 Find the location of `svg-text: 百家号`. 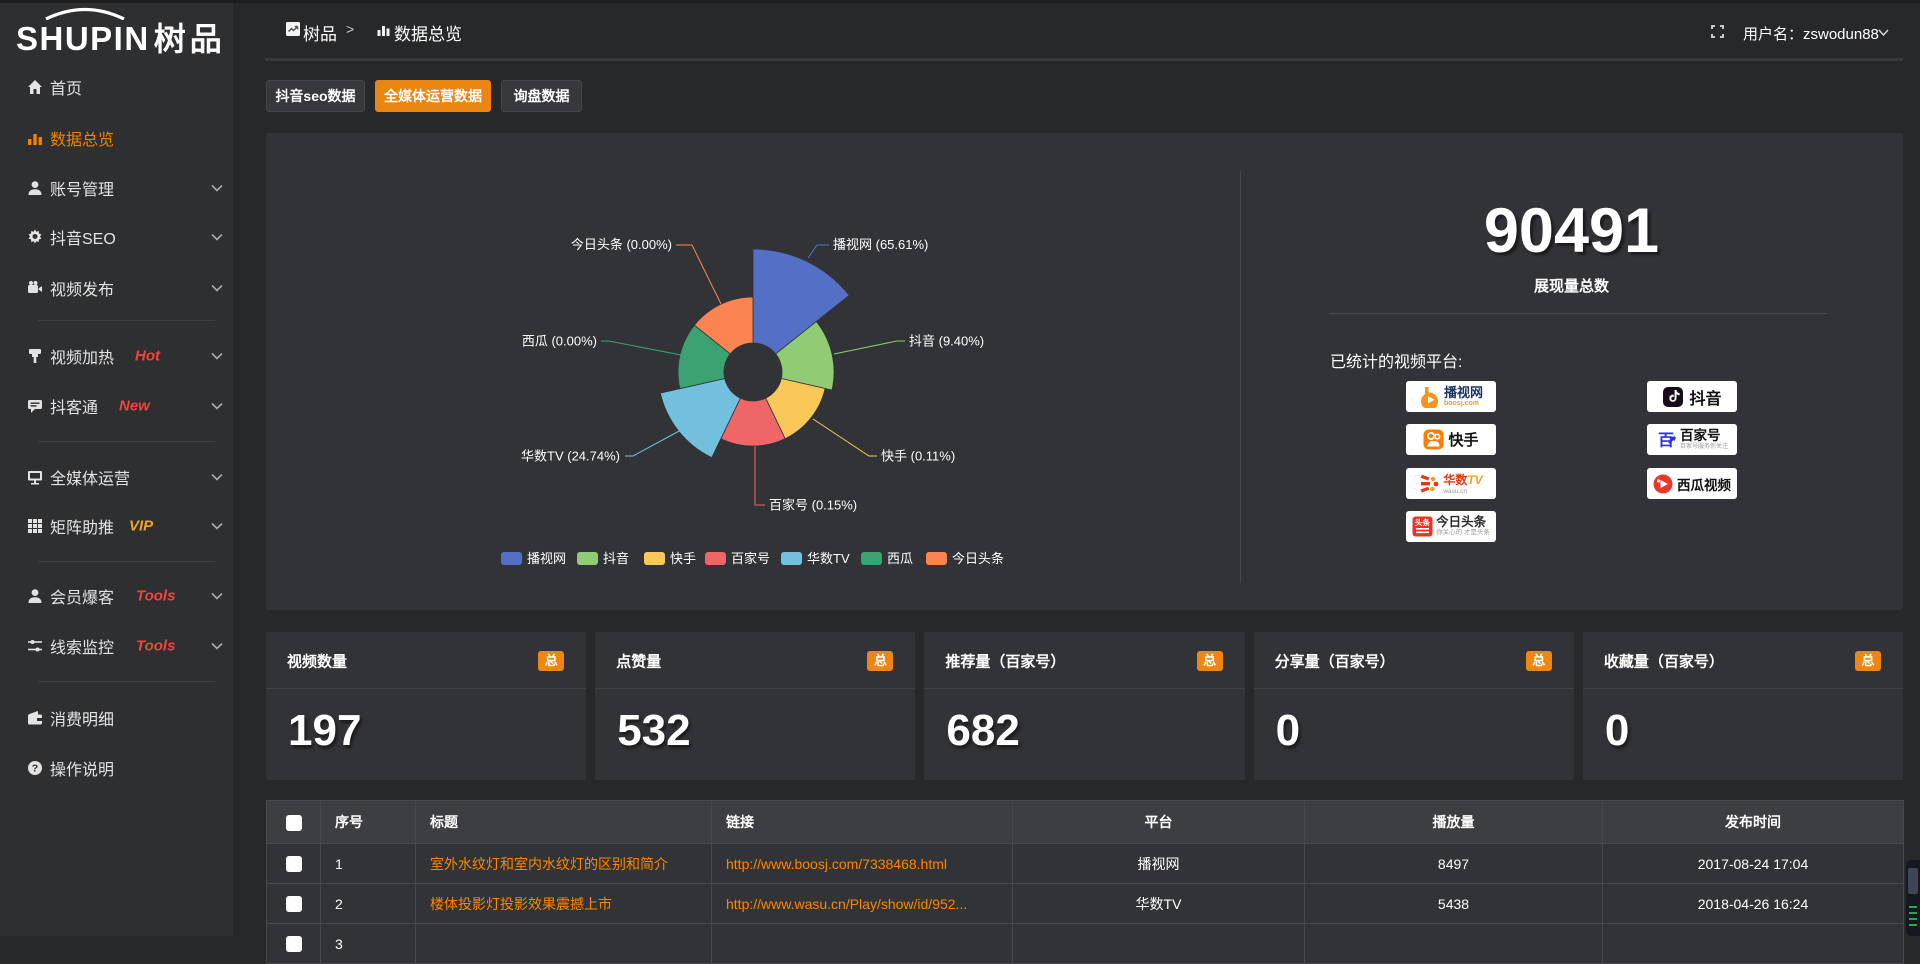

svg-text: 百家号 is located at coordinates (750, 558).